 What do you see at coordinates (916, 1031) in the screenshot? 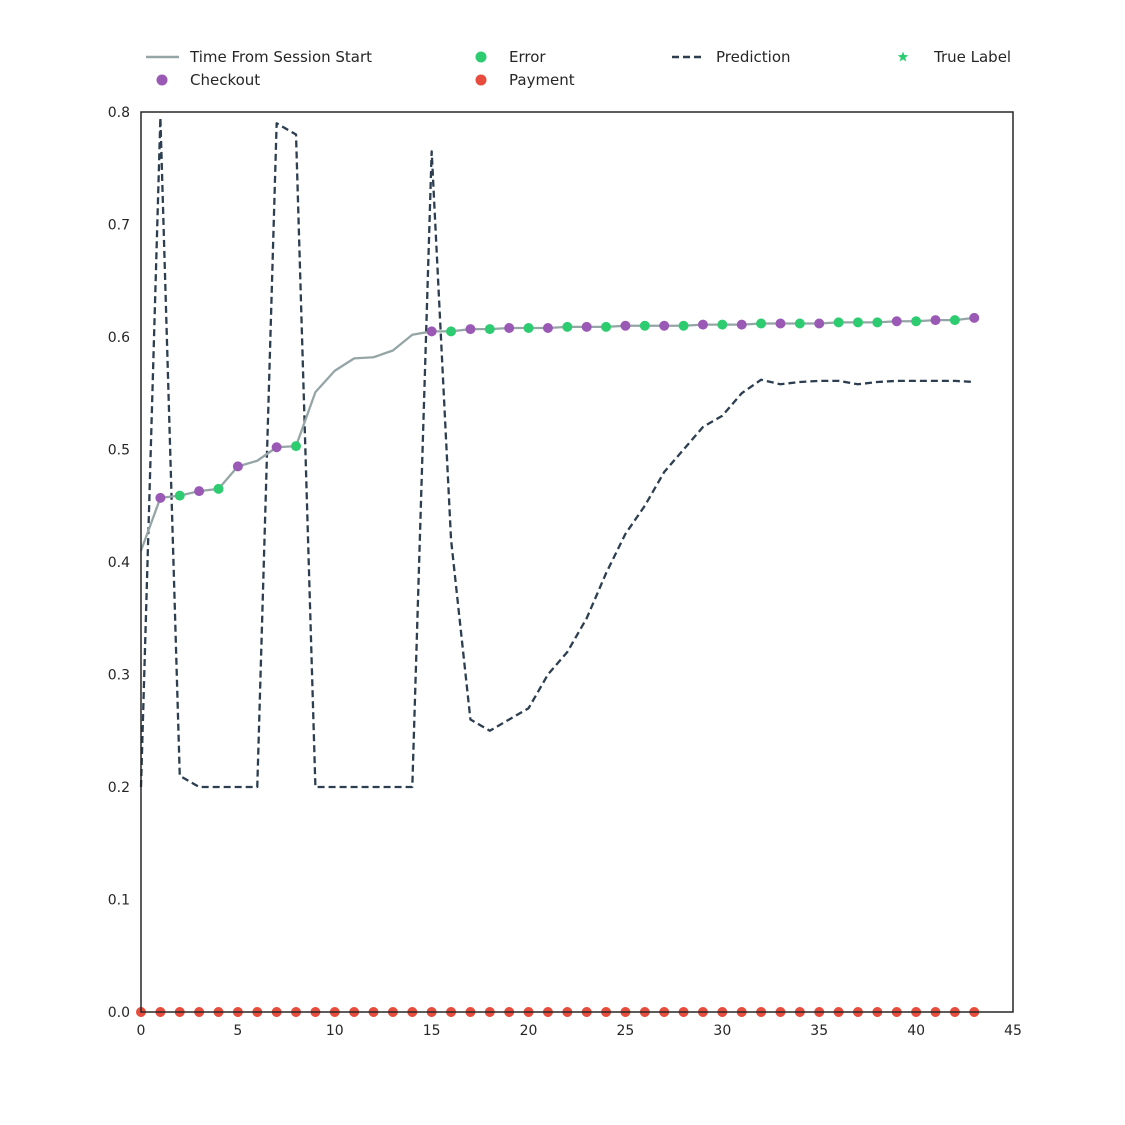
I see `x-tick-label: 40` at bounding box center [916, 1031].